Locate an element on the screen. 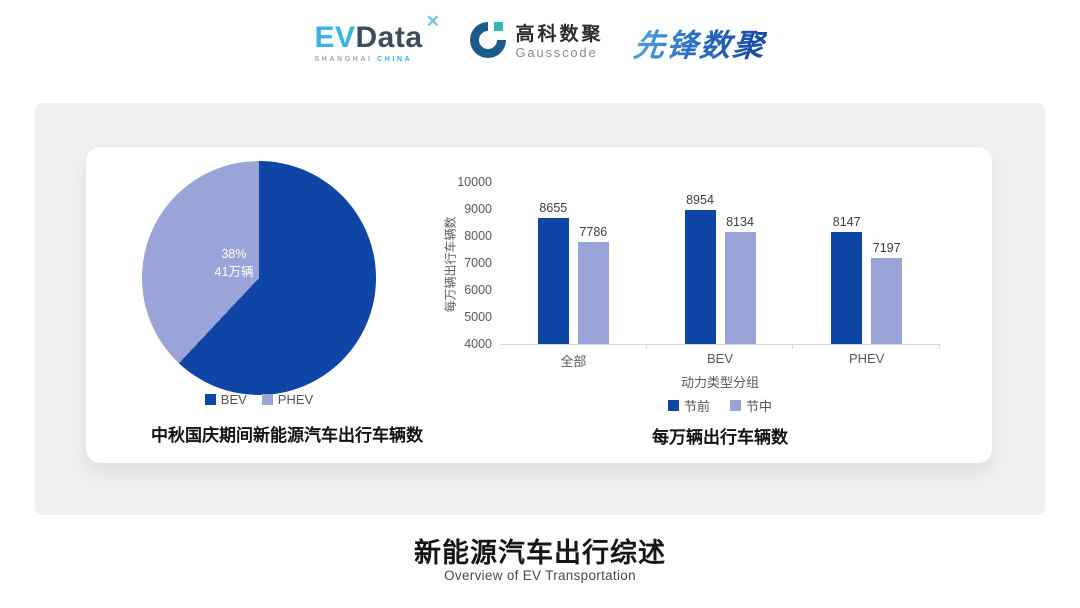  y-tick-label: 5000 is located at coordinates (478, 317).